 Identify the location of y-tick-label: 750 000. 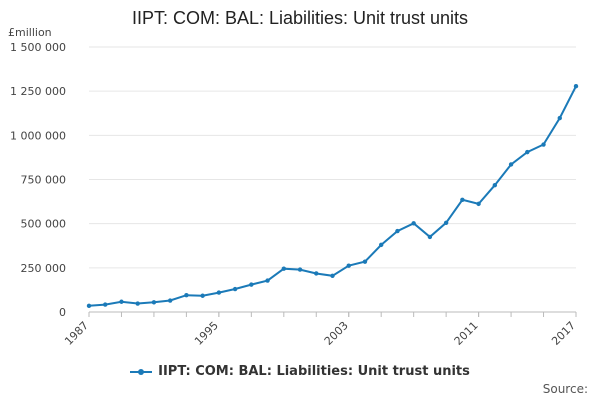
(44, 180).